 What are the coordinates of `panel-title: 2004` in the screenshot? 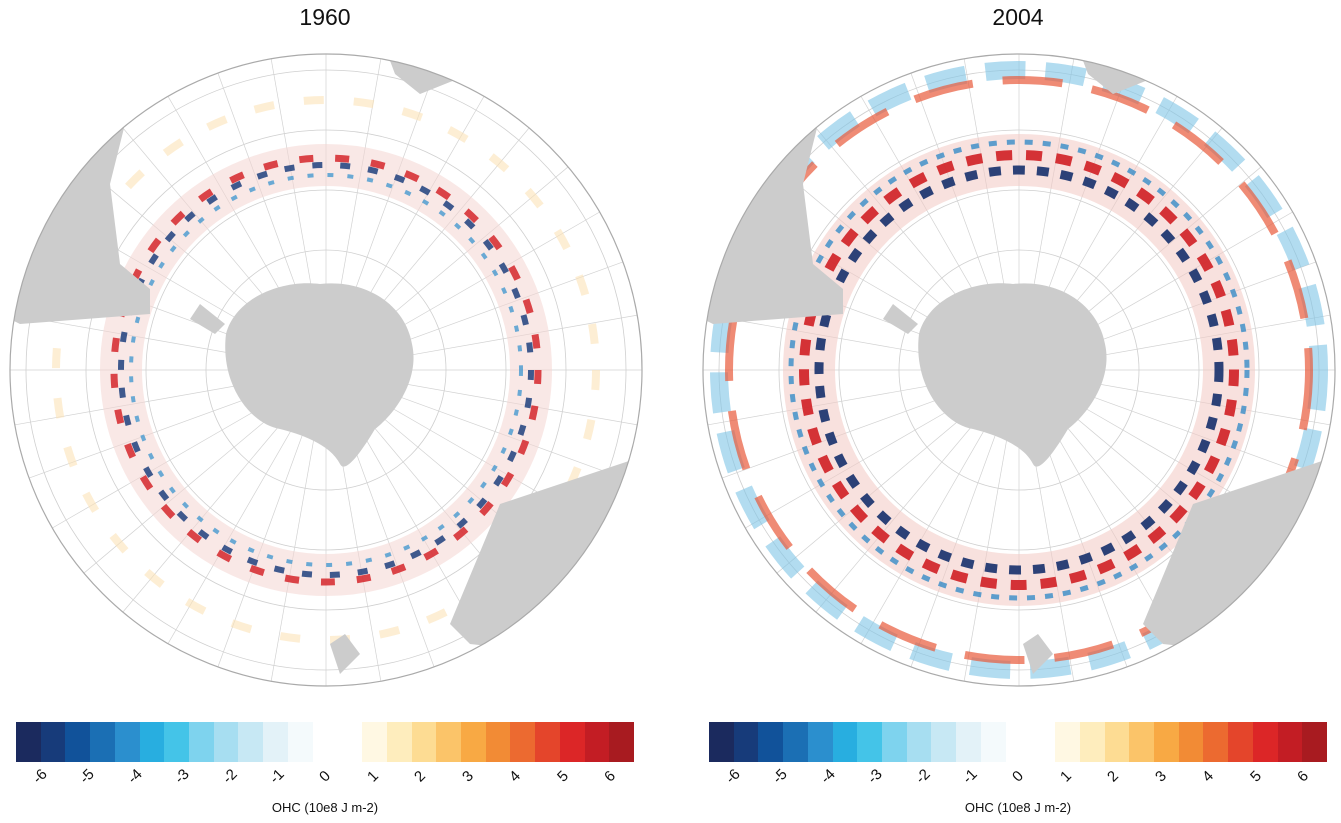 It's located at (1018, 17).